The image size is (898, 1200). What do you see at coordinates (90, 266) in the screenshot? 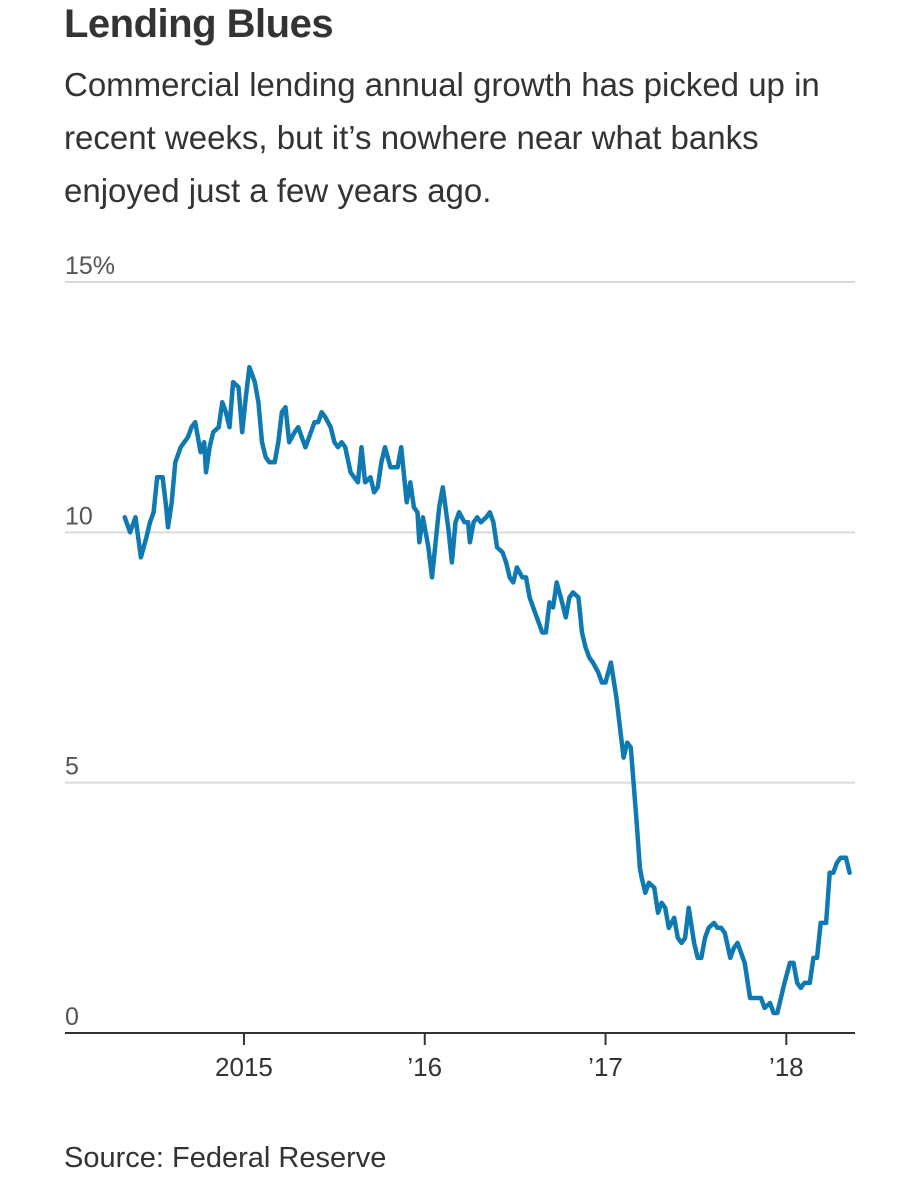
I see `y-tick-label: 15%` at bounding box center [90, 266].